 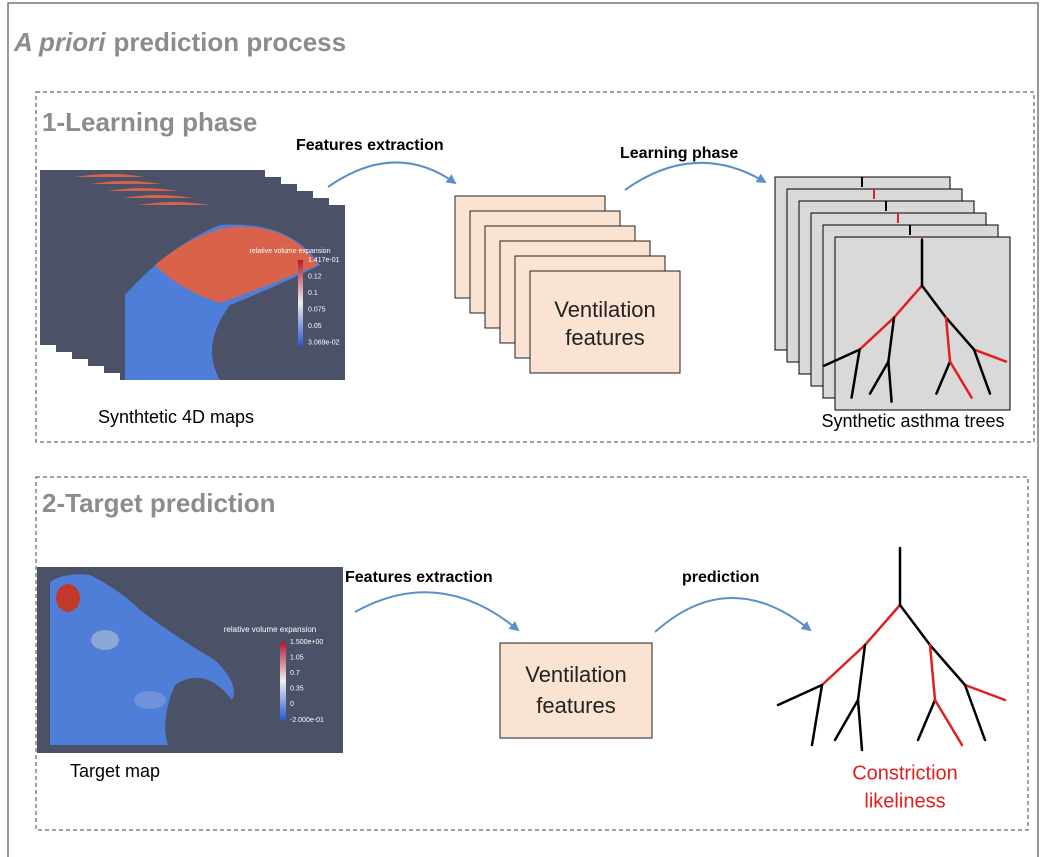 What do you see at coordinates (176, 417) in the screenshot?
I see `caption: Synthtetic 4D maps` at bounding box center [176, 417].